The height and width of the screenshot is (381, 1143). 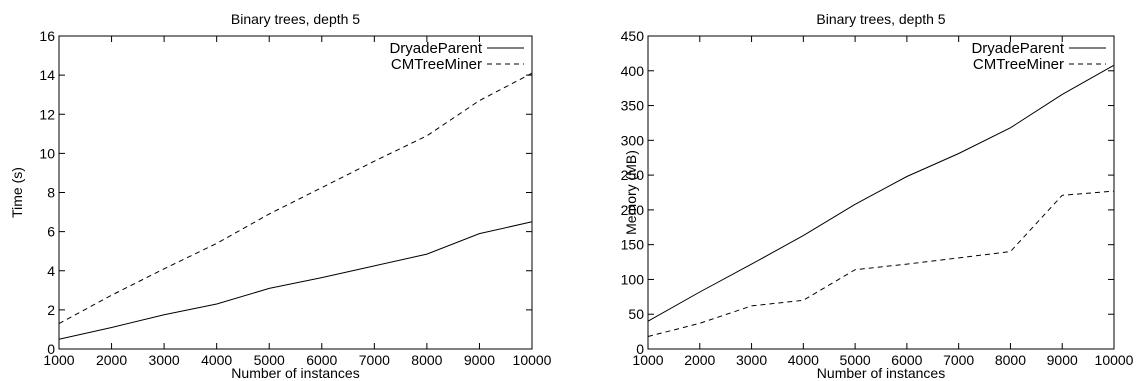 I want to click on y-tick-label: 150, so click(x=633, y=245).